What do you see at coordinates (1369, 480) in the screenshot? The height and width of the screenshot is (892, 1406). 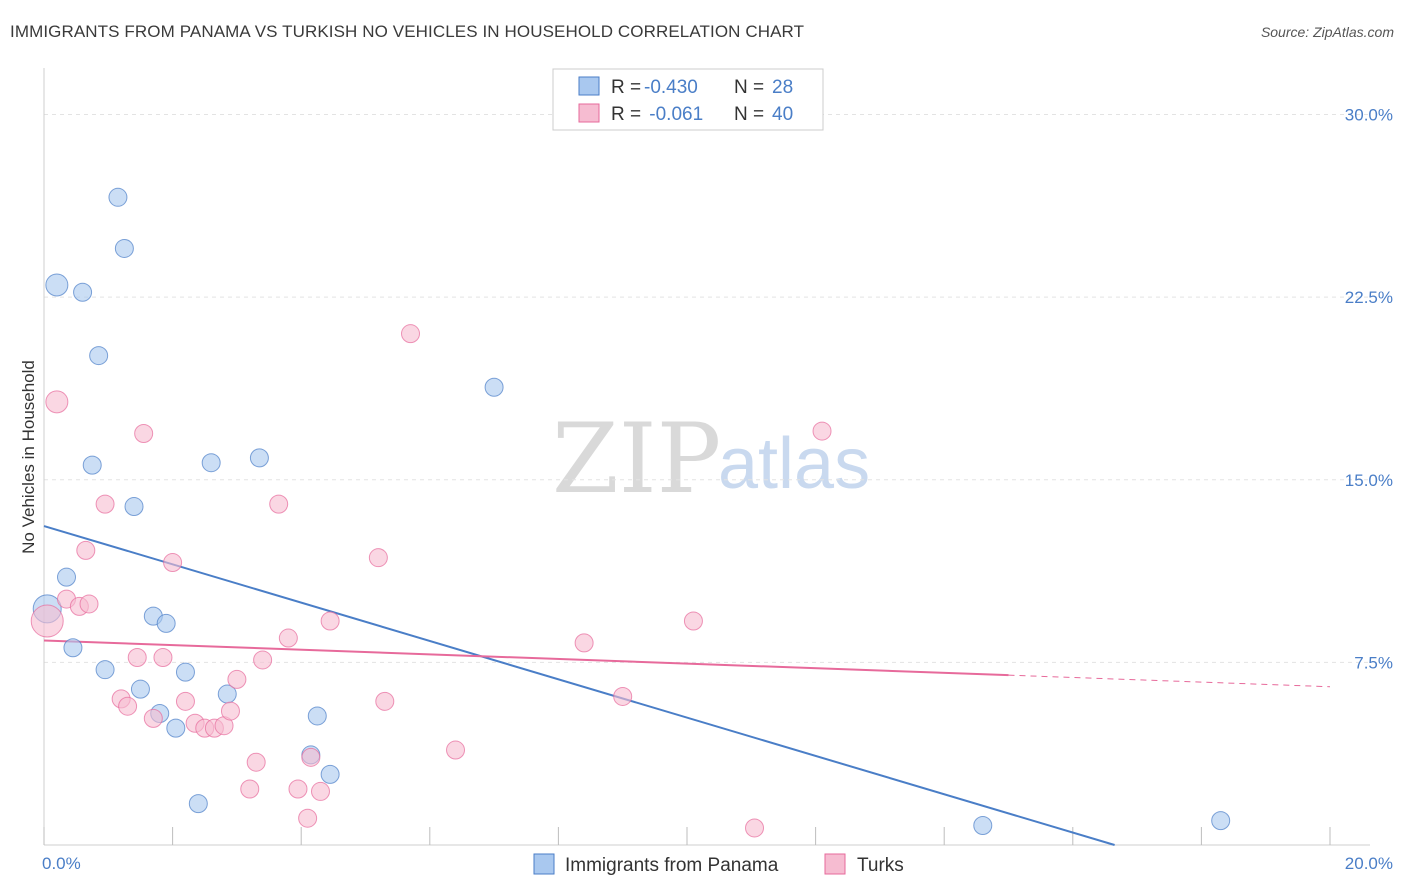 I see `y-tick-label: 15.0%` at bounding box center [1369, 480].